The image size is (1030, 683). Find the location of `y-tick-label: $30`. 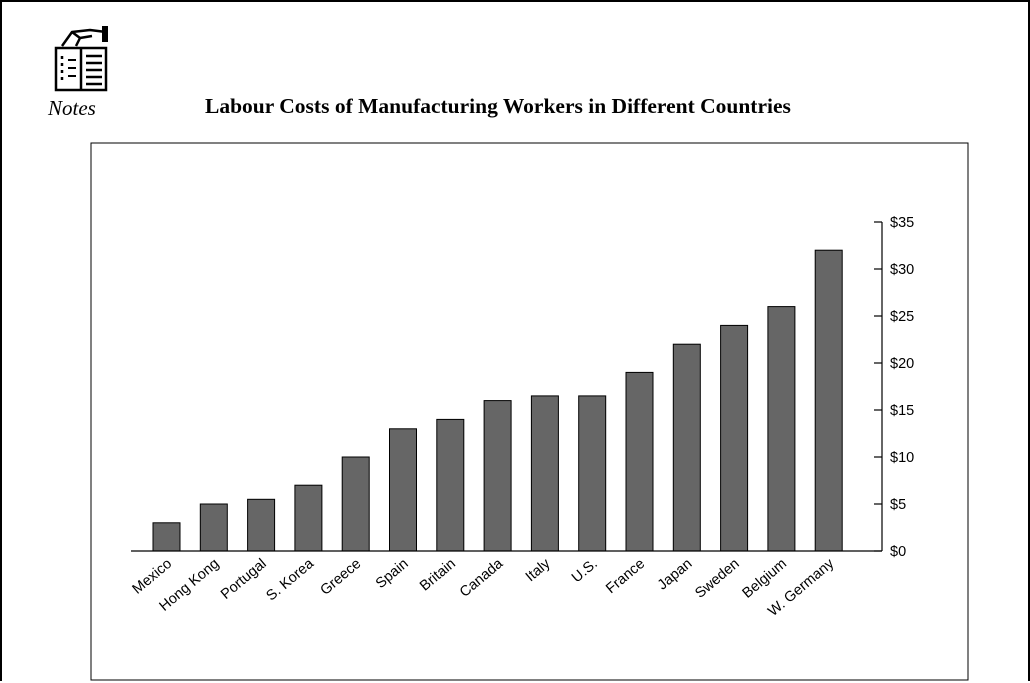

y-tick-label: $30 is located at coordinates (902, 270).